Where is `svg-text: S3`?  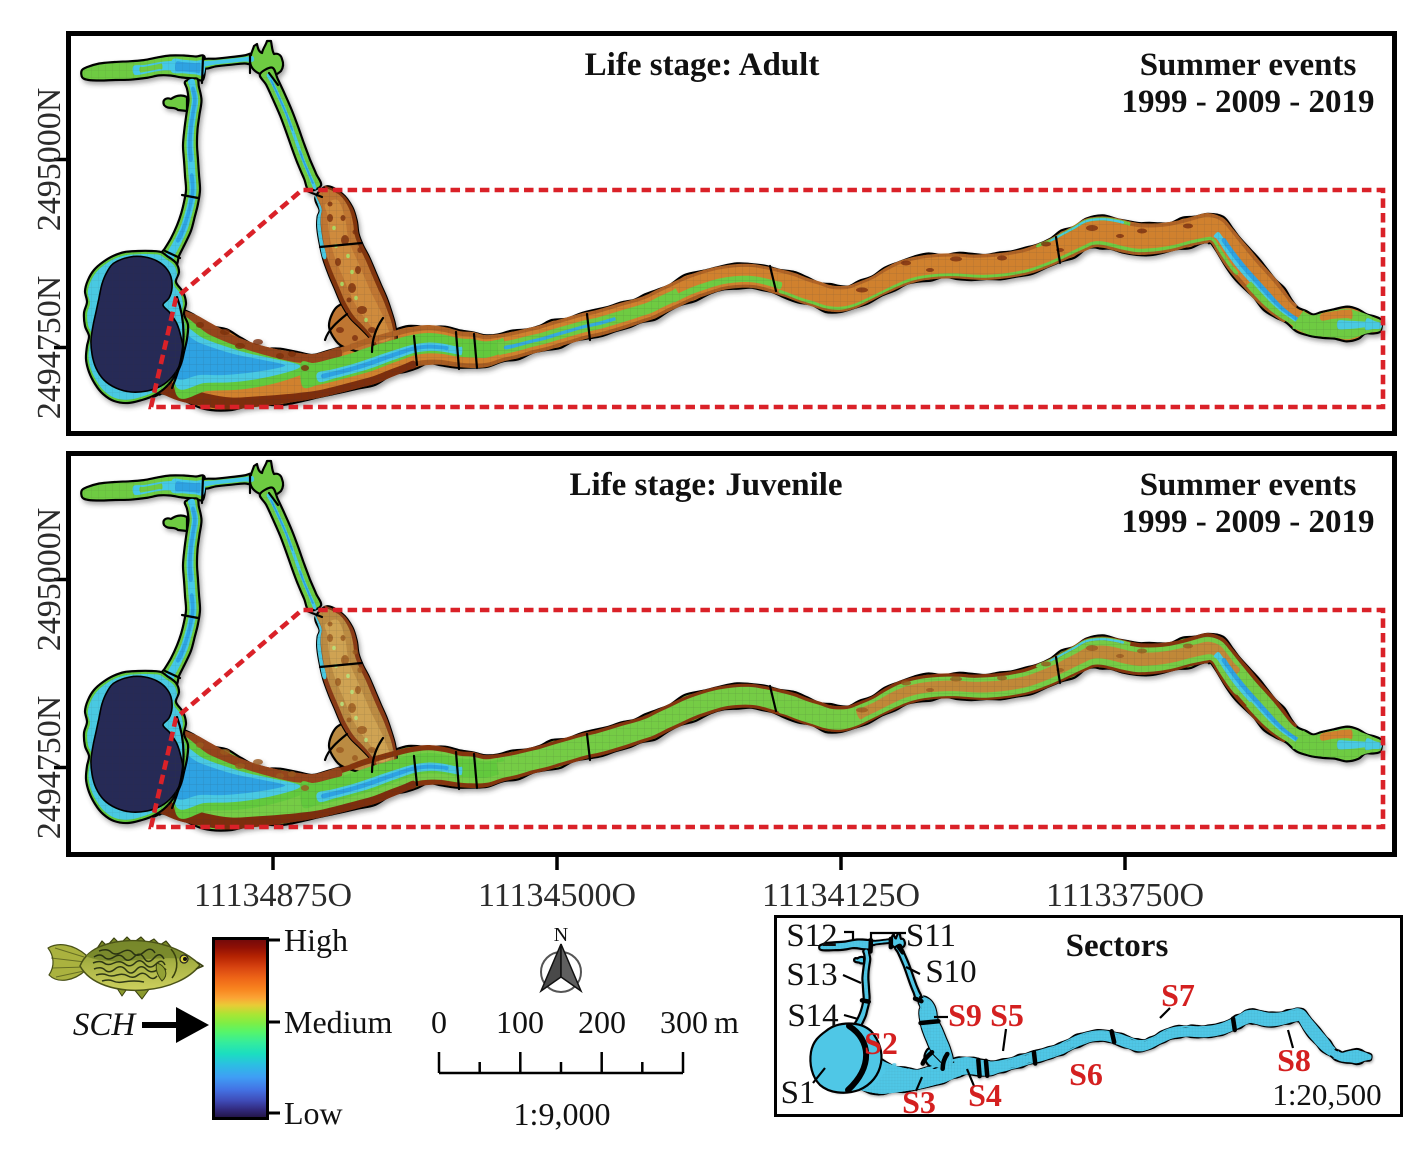
svg-text: S3 is located at coordinates (919, 1102).